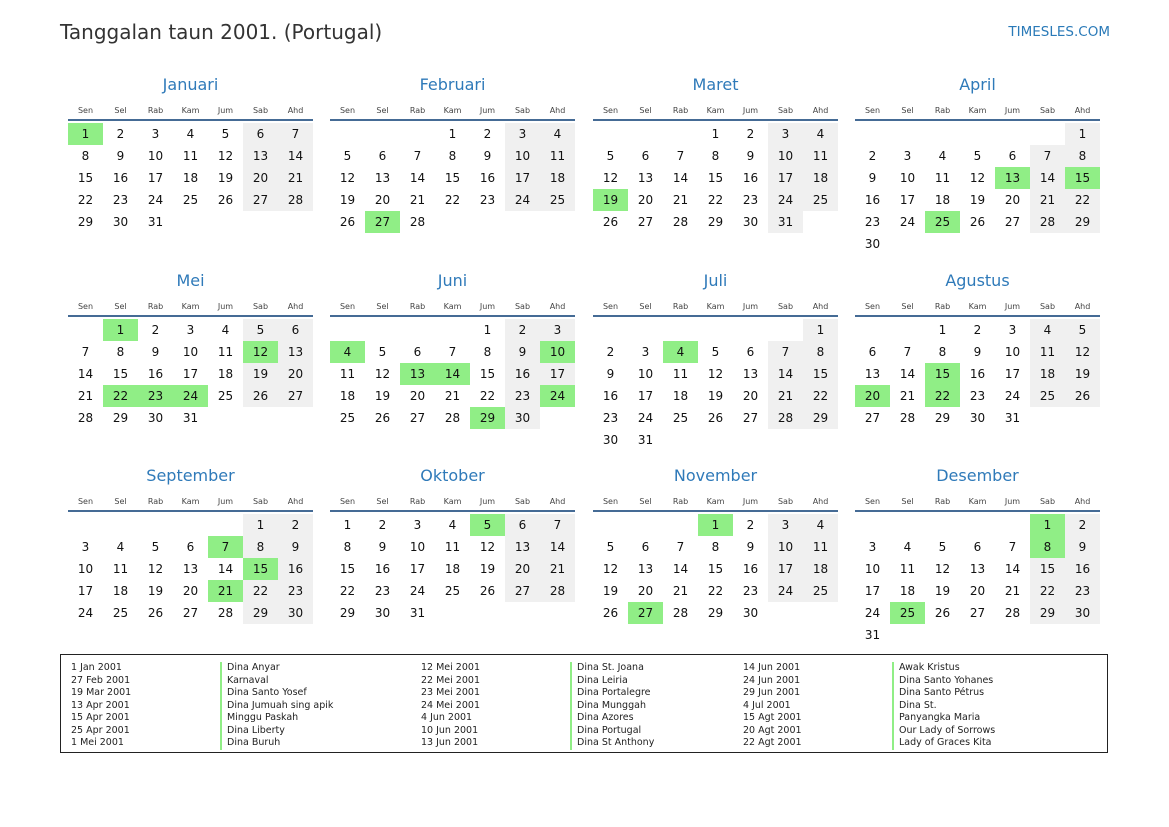  I want to click on holiday-name: Dina Portalegre, so click(612, 693).